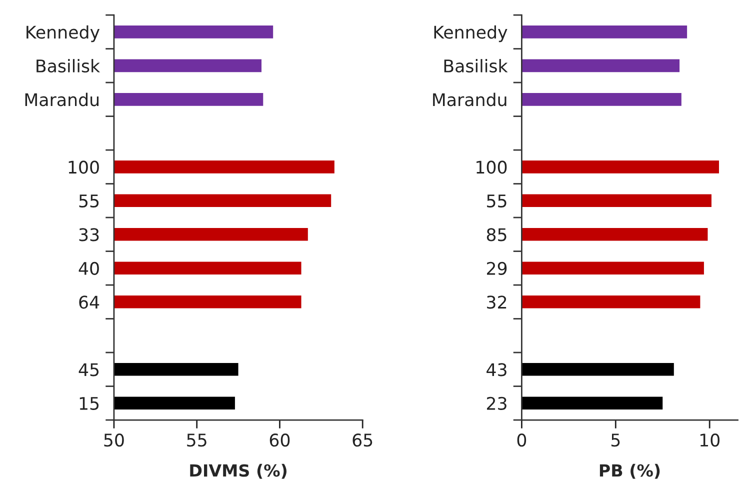 The width and height of the screenshot is (740, 485). Describe the element at coordinates (521, 440) in the screenshot. I see `x-tick-label: 0` at that location.